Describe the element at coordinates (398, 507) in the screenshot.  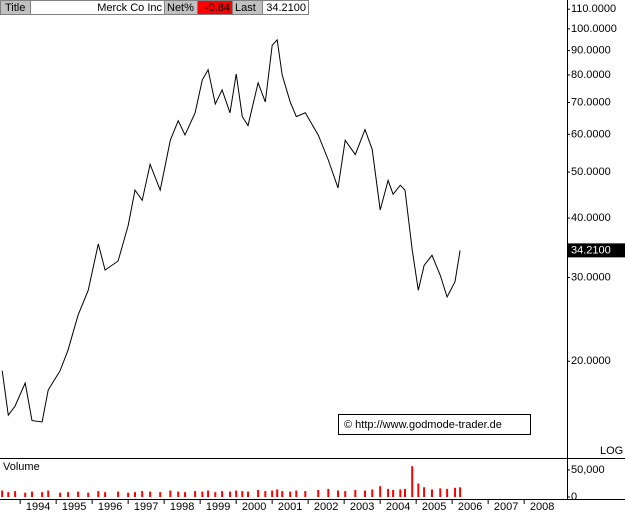
I see `x-tick-label: 2004` at that location.